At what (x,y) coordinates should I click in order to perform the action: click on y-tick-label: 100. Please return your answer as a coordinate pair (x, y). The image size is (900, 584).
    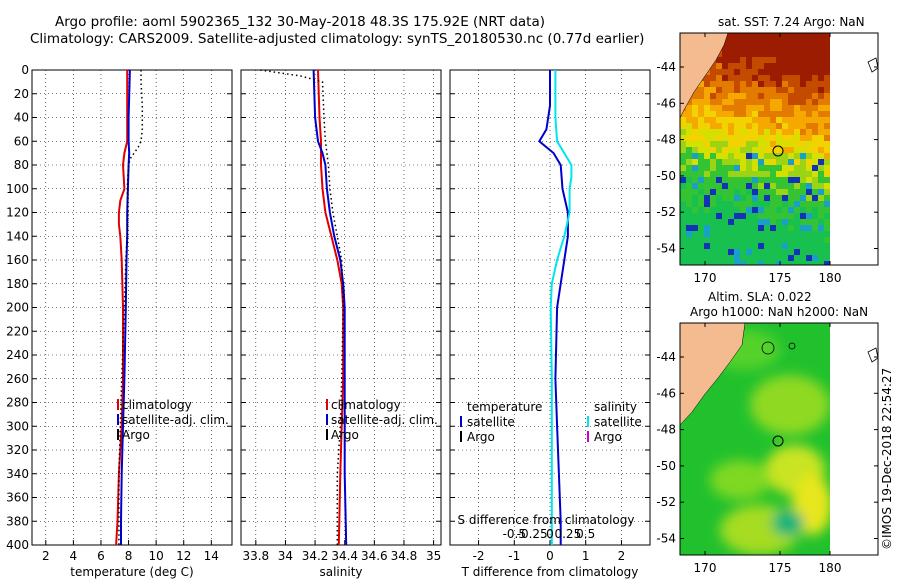
    Looking at the image, I should click on (17, 189).